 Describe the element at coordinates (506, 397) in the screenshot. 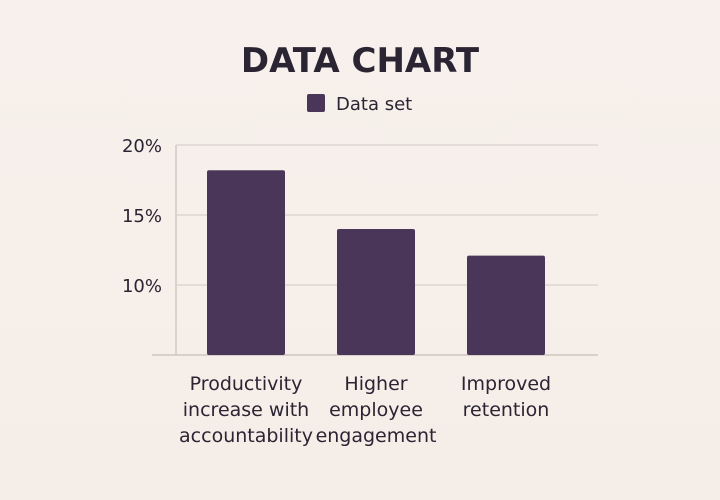

I see `x-category-label: Improved retention` at that location.